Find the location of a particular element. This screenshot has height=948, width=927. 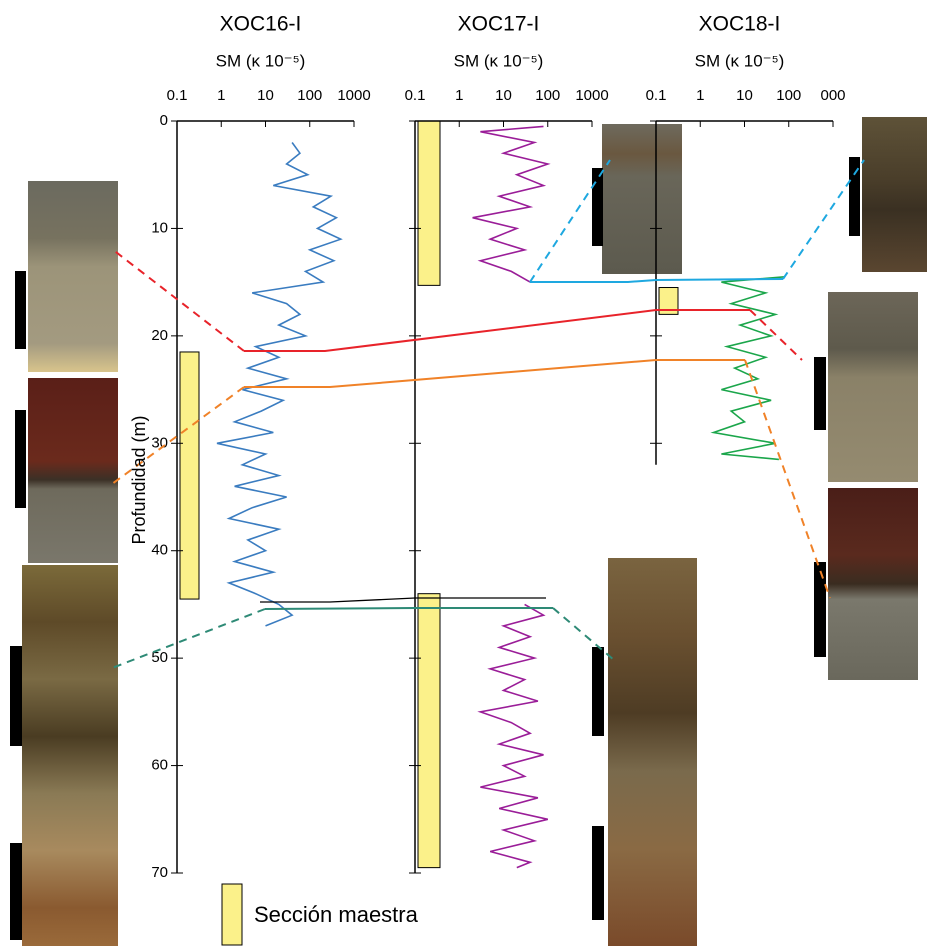

y-tick-label: 20 is located at coordinates (159, 335).